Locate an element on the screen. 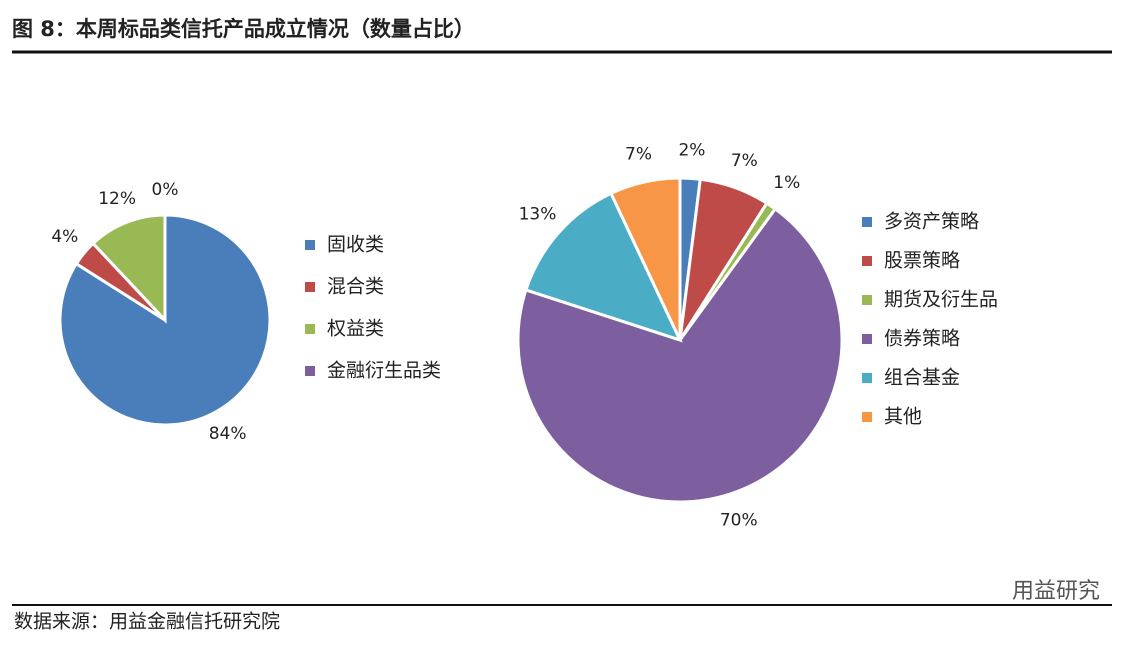 The width and height of the screenshot is (1130, 648). legend-label: 固收类 is located at coordinates (355, 245).